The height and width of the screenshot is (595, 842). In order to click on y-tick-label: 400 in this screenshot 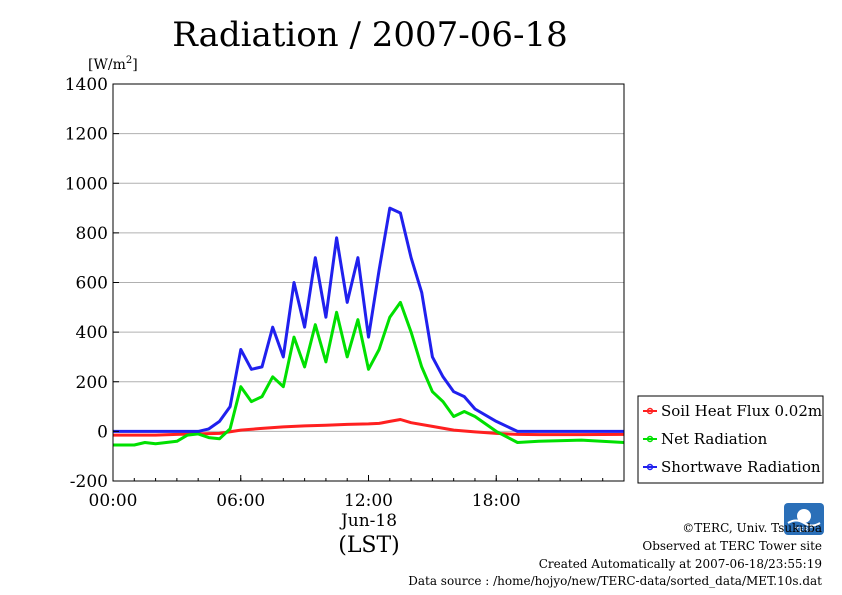, I will do `click(92, 333)`.